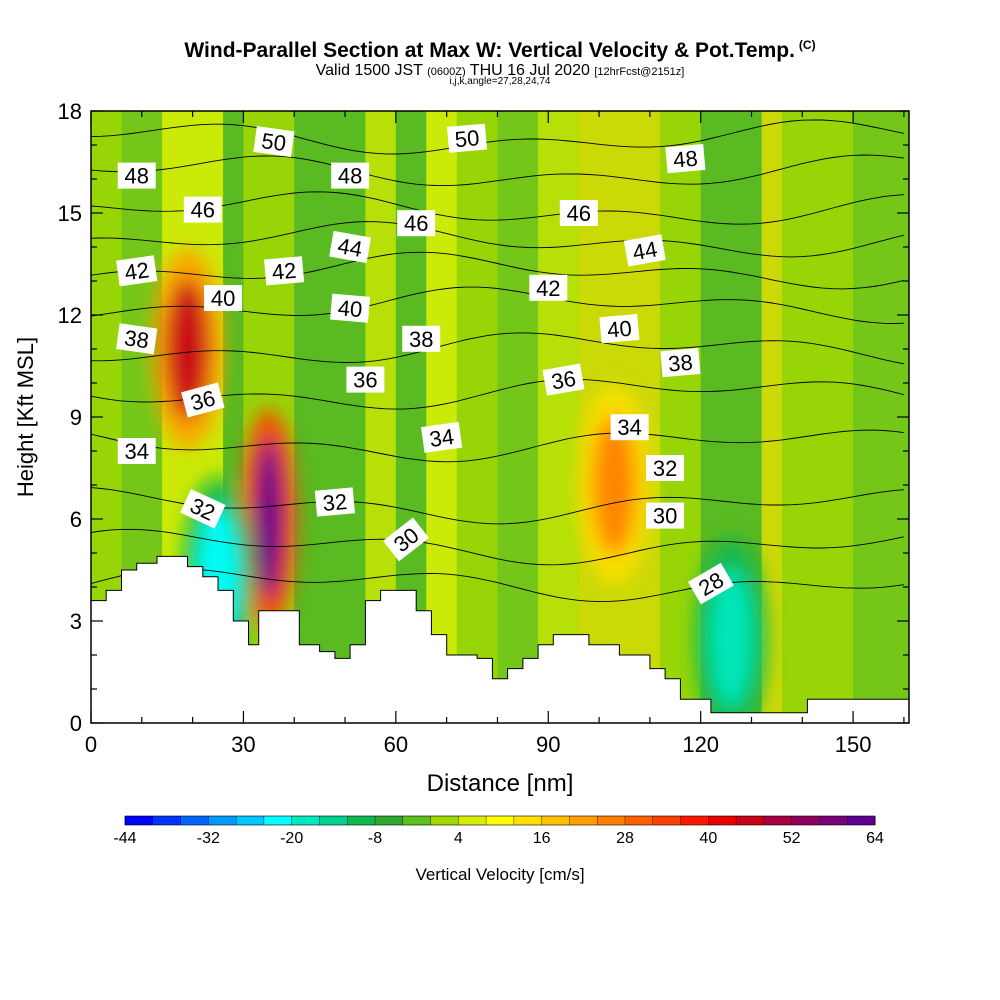 This screenshot has width=1000, height=1000. I want to click on contour-label-text: 46, so click(579, 213).